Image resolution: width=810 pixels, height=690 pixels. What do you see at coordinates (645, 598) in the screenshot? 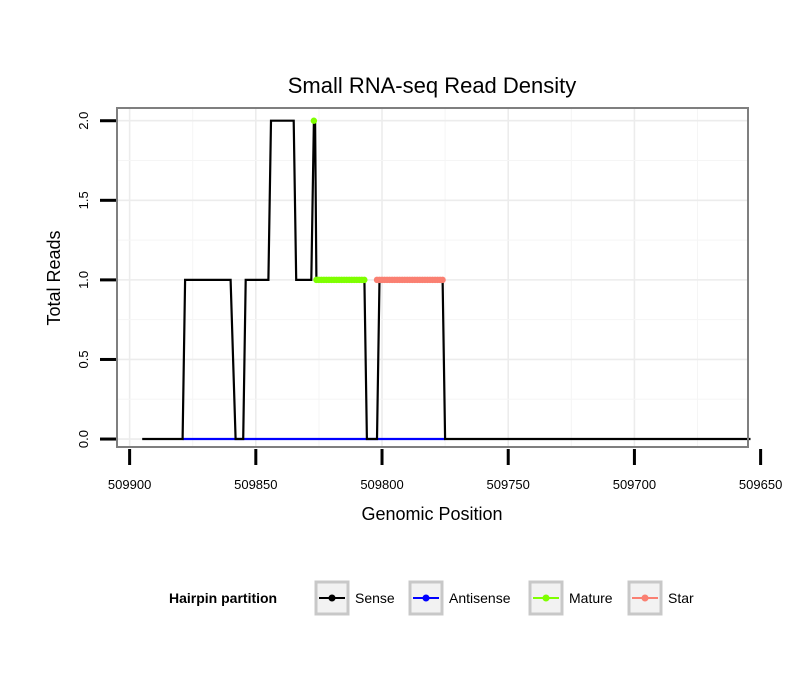
I see `legend-dot-star` at bounding box center [645, 598].